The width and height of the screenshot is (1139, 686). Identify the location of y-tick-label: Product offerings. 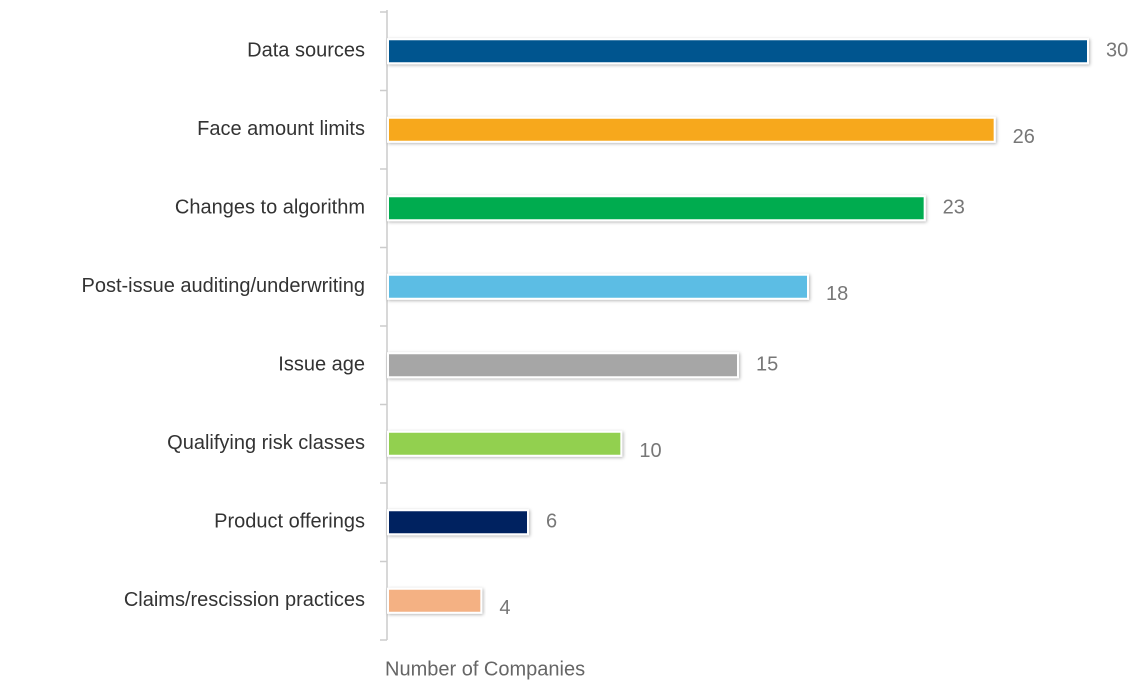
(289, 522).